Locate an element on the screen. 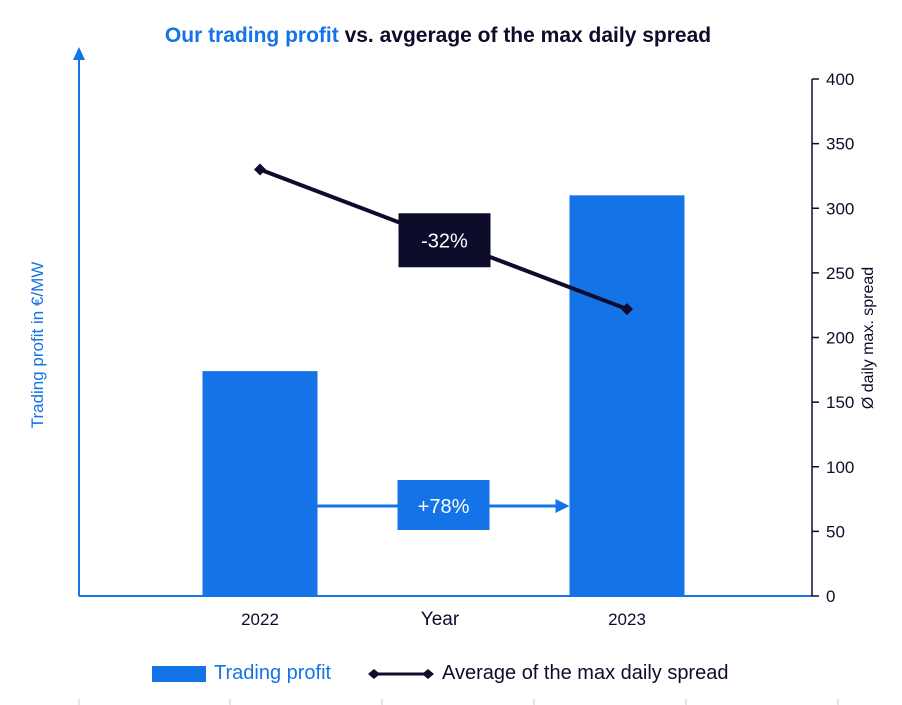  chart-title-highlight: Our trading profit is located at coordinates (251, 35).